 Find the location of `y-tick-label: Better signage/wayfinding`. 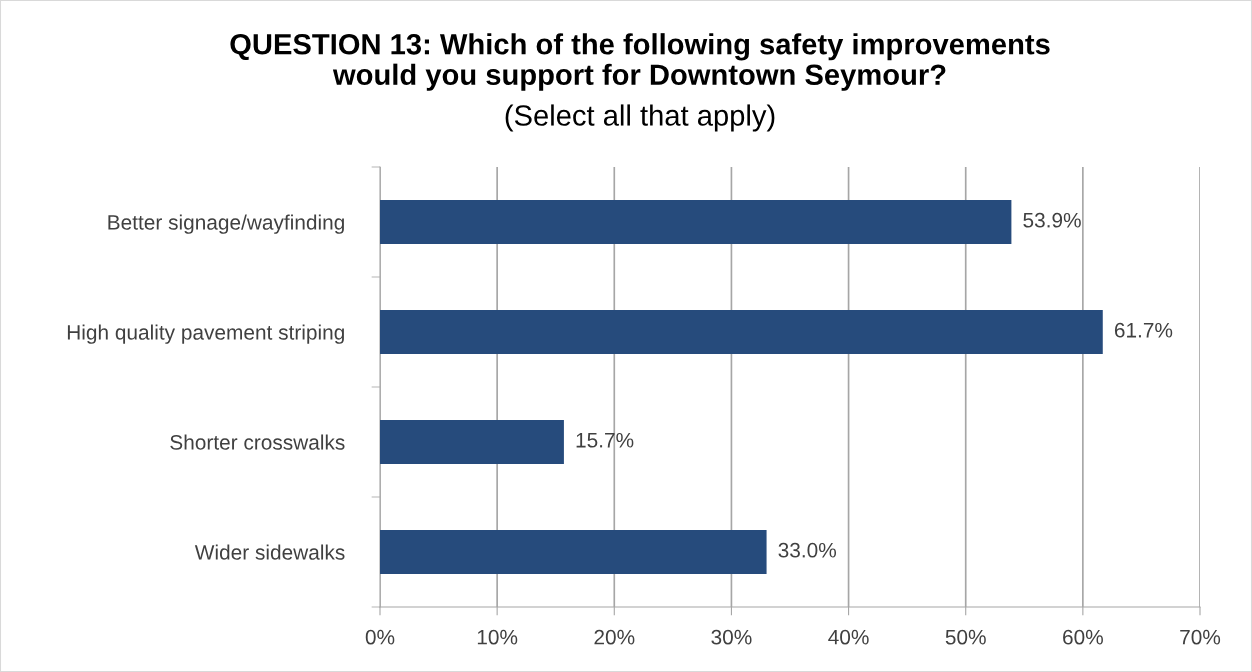

y-tick-label: Better signage/wayfinding is located at coordinates (226, 224).